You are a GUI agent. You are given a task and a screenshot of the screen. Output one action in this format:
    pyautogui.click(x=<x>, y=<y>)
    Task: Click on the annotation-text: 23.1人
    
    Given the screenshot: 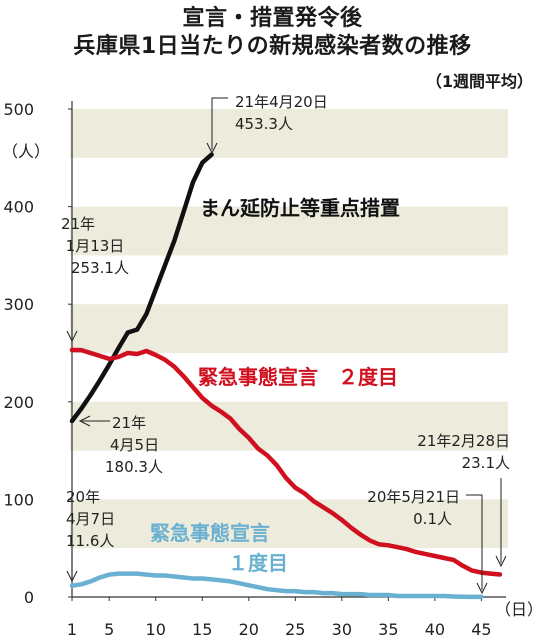 What is the action you would take?
    pyautogui.click(x=486, y=463)
    